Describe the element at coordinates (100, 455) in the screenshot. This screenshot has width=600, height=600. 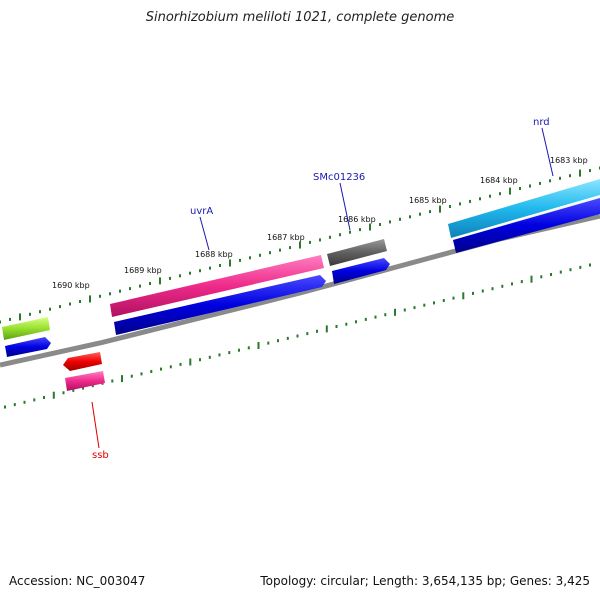
I see `gene-label-ssb: ssb` at that location.